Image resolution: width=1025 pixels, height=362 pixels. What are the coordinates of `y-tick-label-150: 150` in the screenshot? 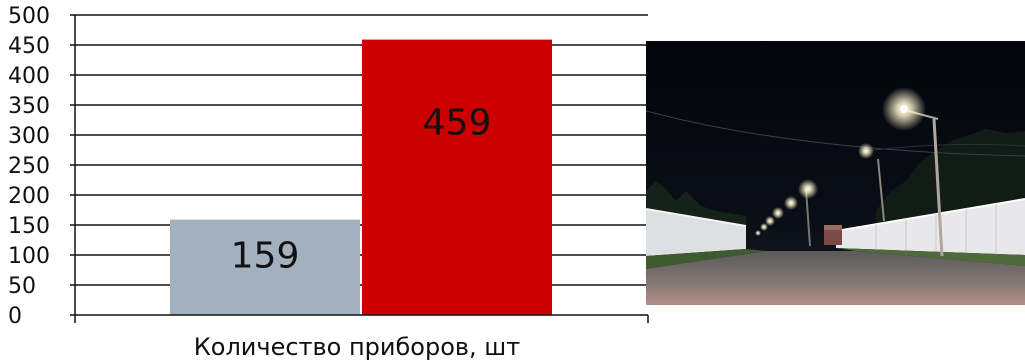 It's located at (29, 226).